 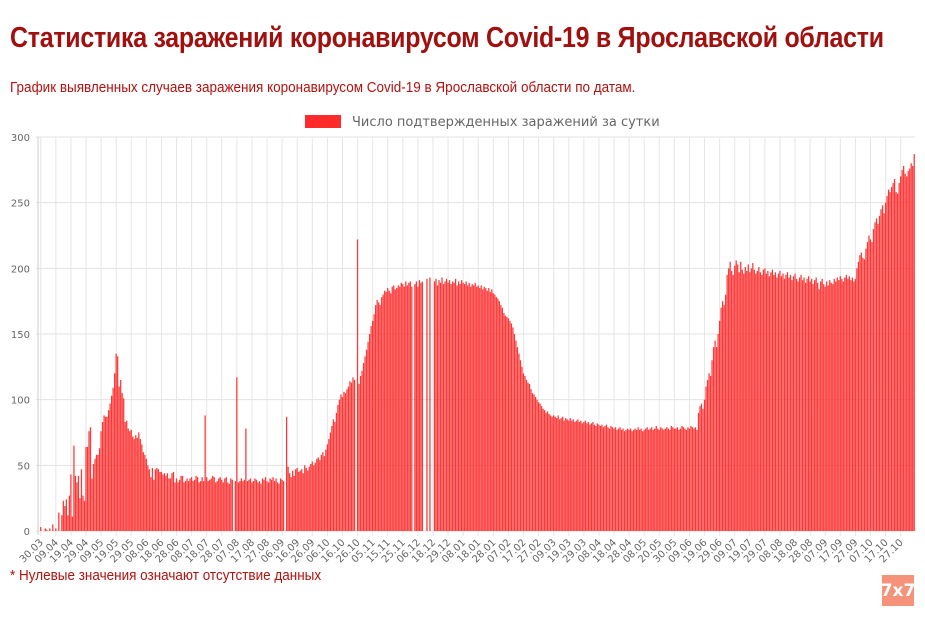 What do you see at coordinates (20, 269) in the screenshot?
I see `y-tick-label: 200` at bounding box center [20, 269].